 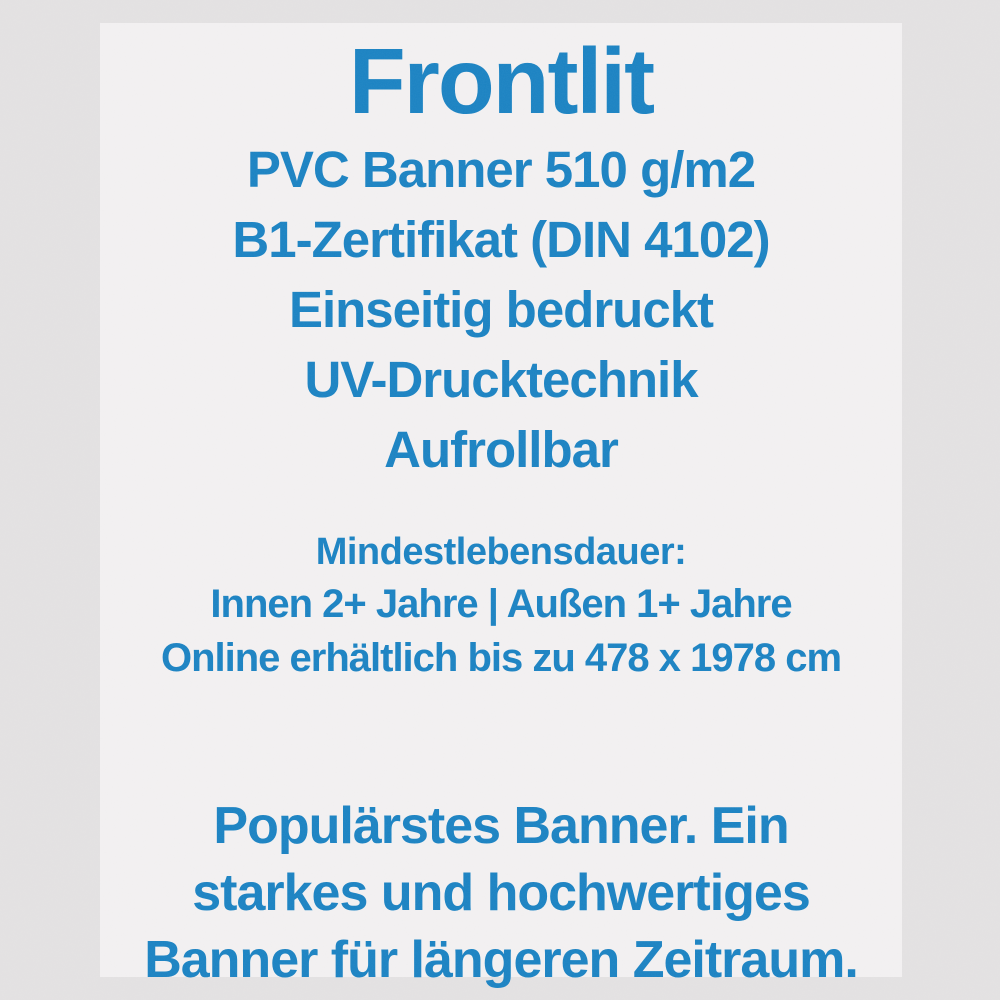 What do you see at coordinates (501, 449) in the screenshot?
I see `spec-rollable: Aufrollbar` at bounding box center [501, 449].